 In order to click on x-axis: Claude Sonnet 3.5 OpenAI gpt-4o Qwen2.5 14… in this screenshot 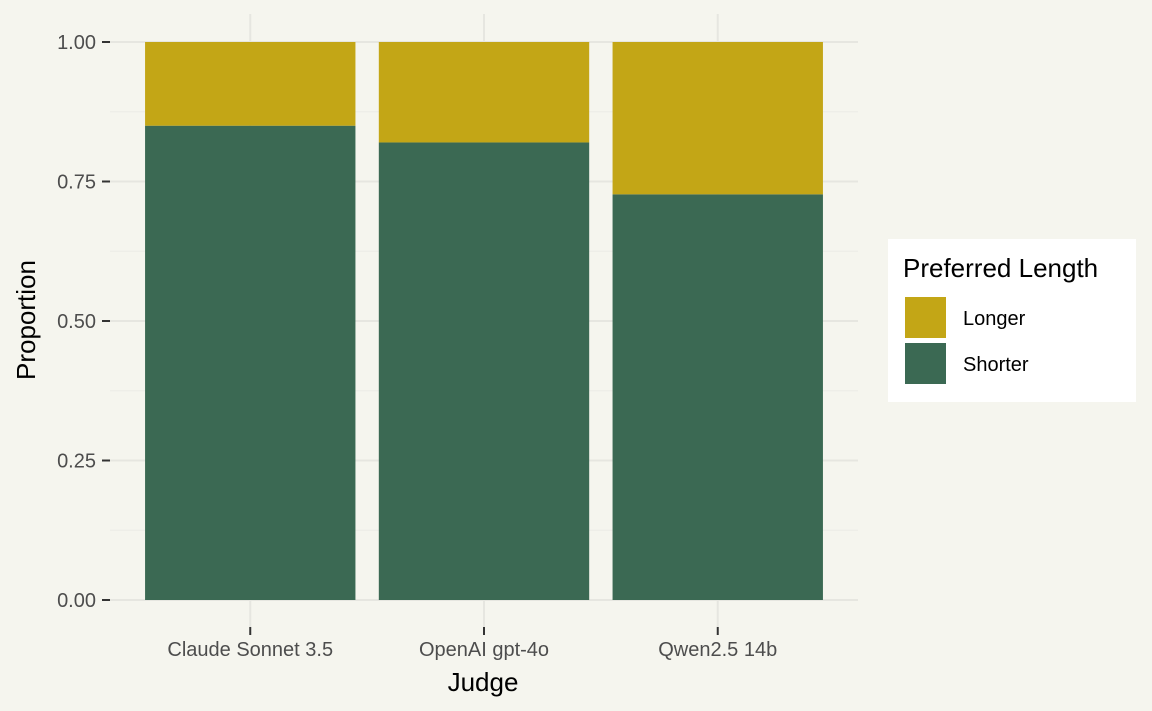, I will do `click(472, 644)`.